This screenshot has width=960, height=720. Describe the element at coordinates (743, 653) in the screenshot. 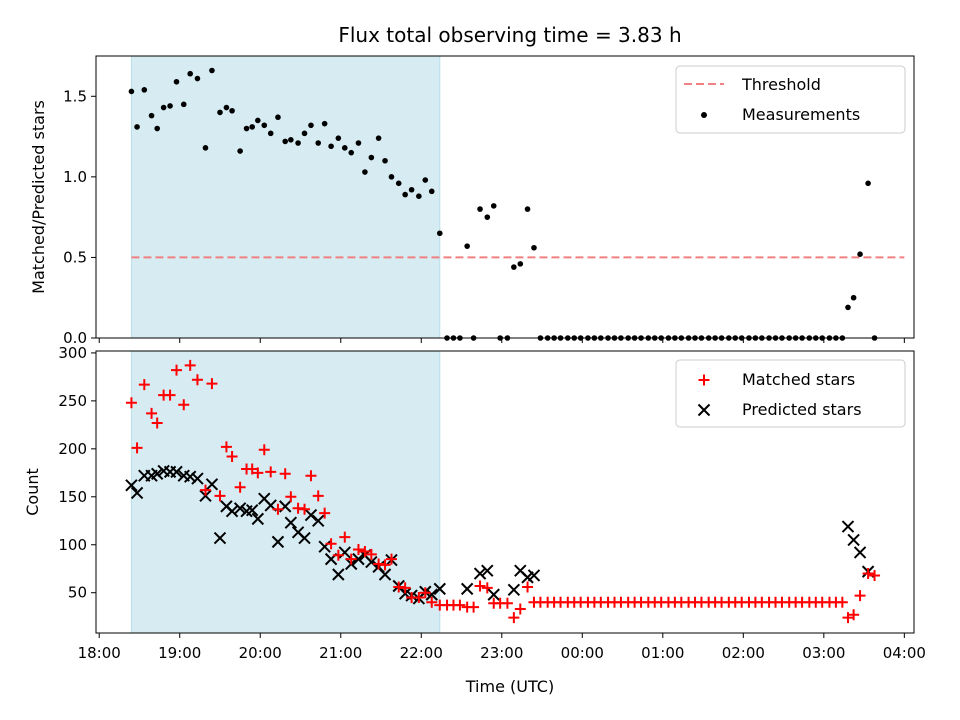

I see `x-tick-label: 02:00` at that location.